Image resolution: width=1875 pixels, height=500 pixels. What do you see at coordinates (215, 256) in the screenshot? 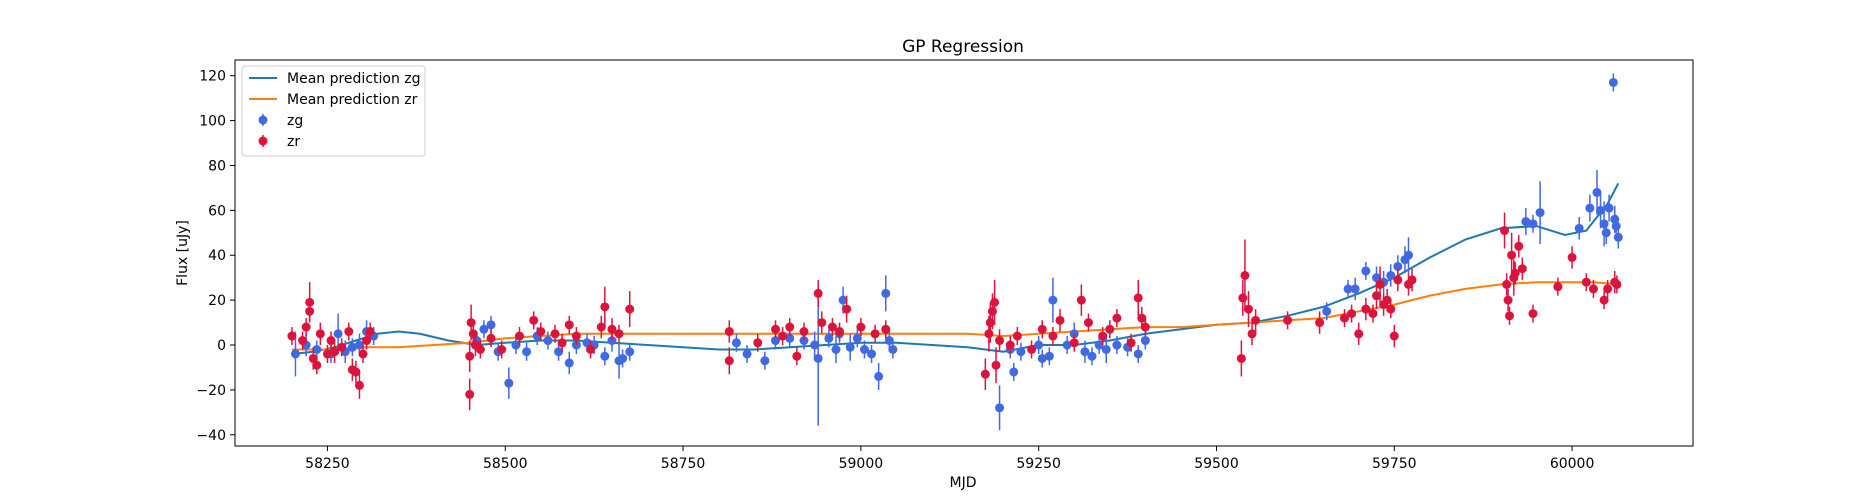
I see `y-axis: −40 −20 0 20 40 60 80 100 120` at bounding box center [215, 256].